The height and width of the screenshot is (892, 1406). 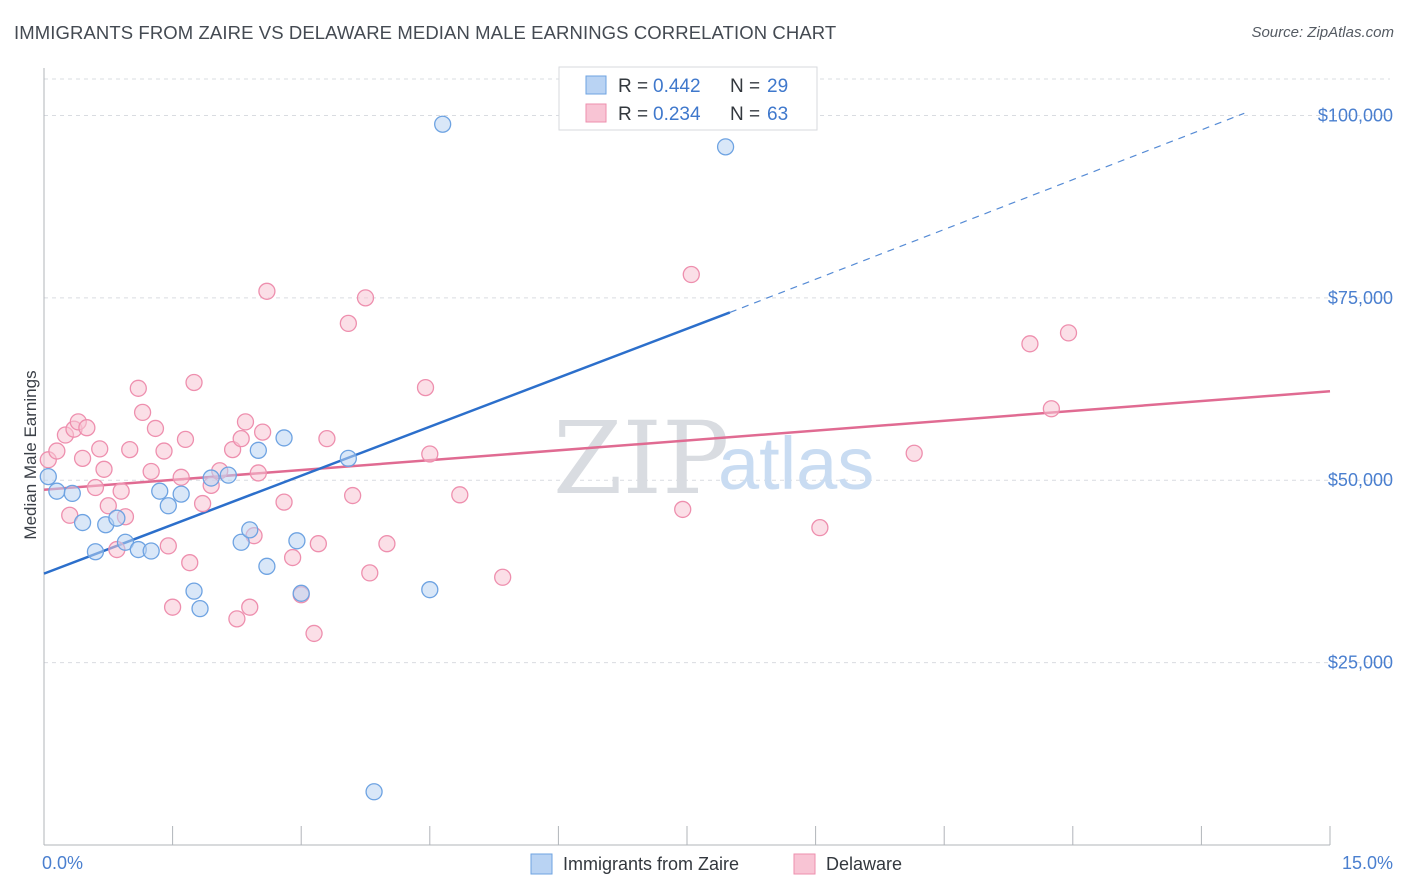 I want to click on y-tick-label-0: $25,000, so click(x=1360, y=663).